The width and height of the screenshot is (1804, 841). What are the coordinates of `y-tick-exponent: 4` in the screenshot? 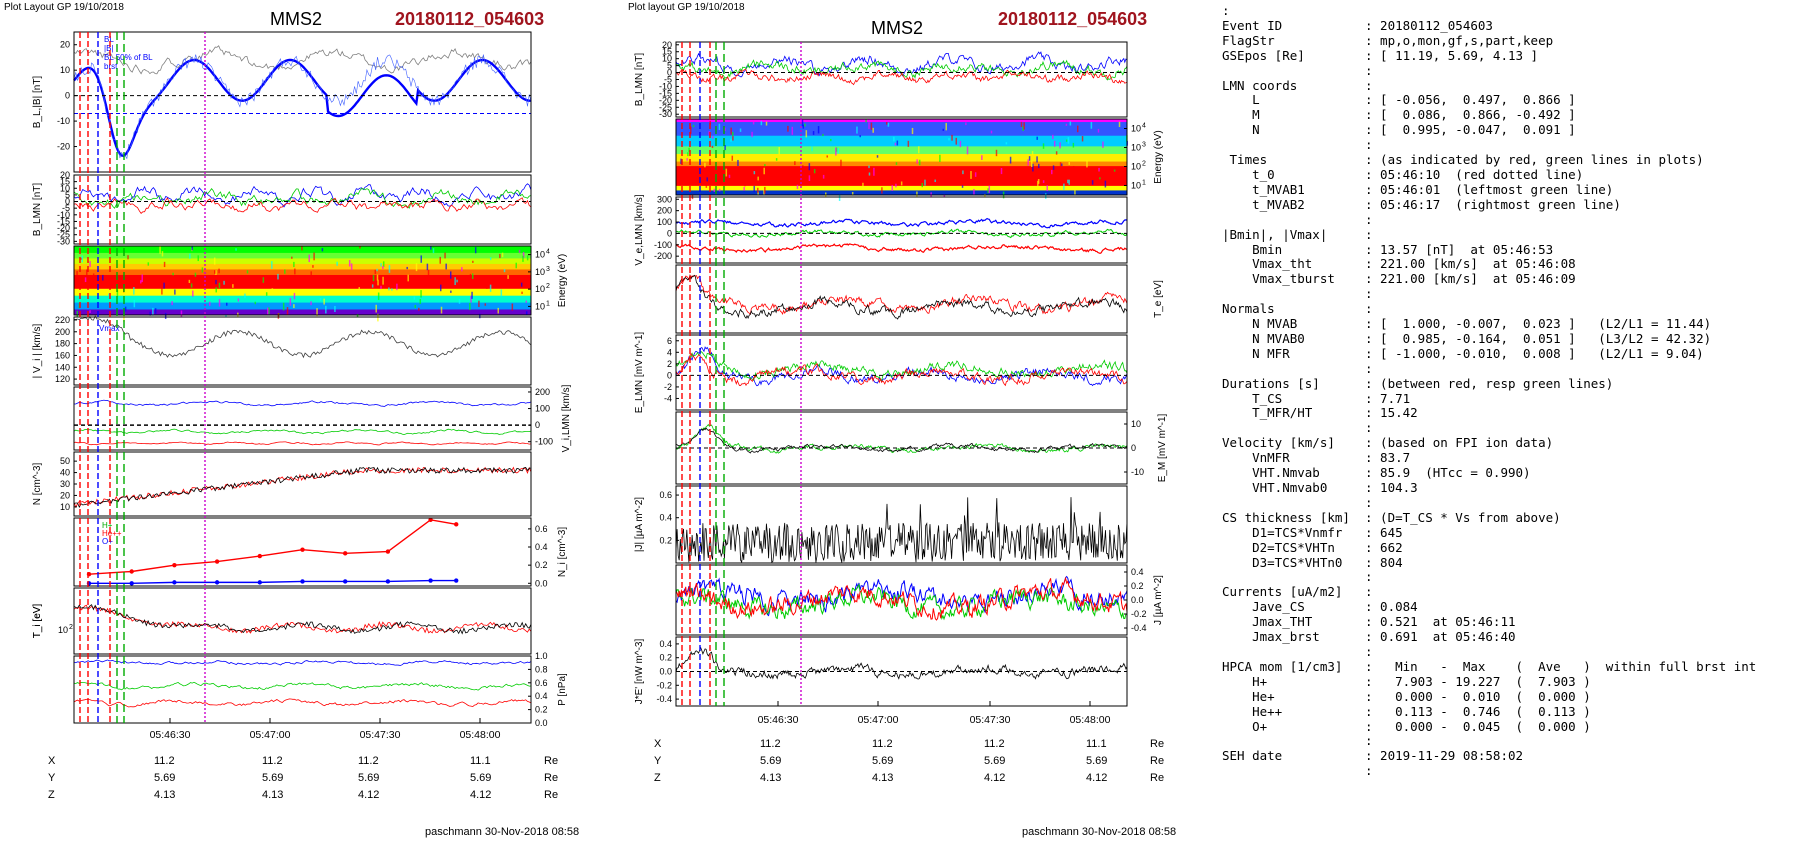 It's located at (1144, 126).